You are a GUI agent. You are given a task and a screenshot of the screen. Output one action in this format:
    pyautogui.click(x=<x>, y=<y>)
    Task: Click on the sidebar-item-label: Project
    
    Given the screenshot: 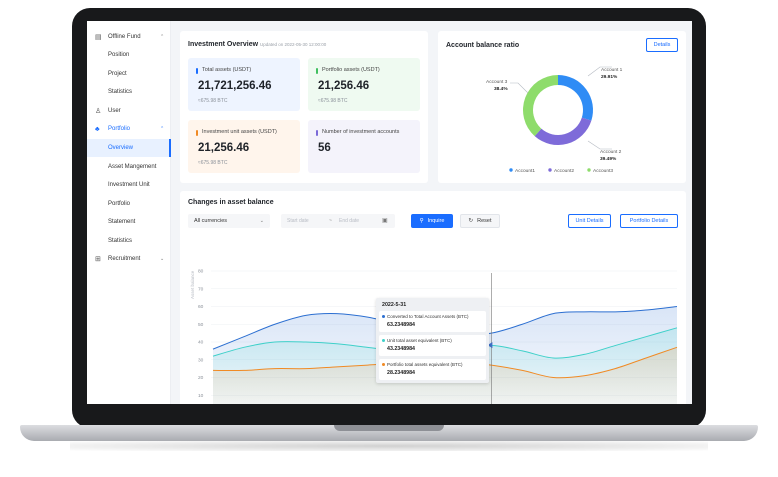 What is the action you would take?
    pyautogui.click(x=117, y=74)
    